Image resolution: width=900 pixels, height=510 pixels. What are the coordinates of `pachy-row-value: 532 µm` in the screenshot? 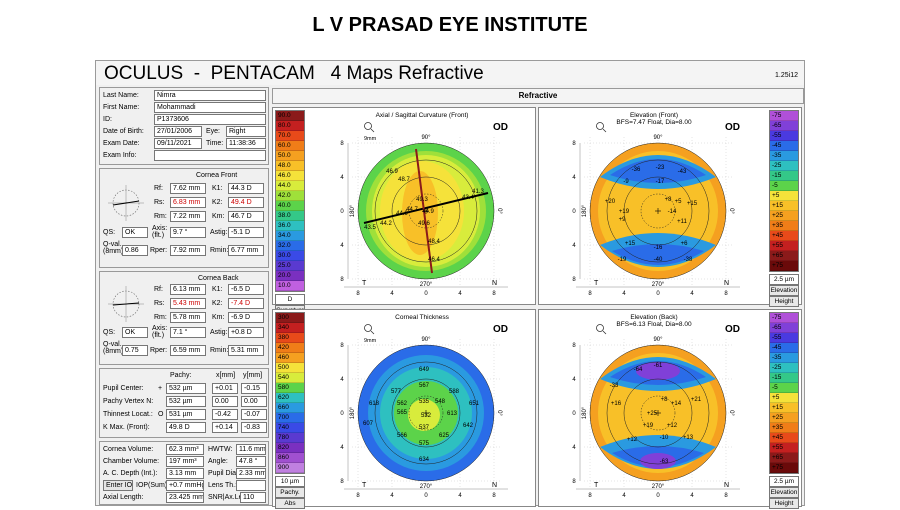 It's located at (186, 388).